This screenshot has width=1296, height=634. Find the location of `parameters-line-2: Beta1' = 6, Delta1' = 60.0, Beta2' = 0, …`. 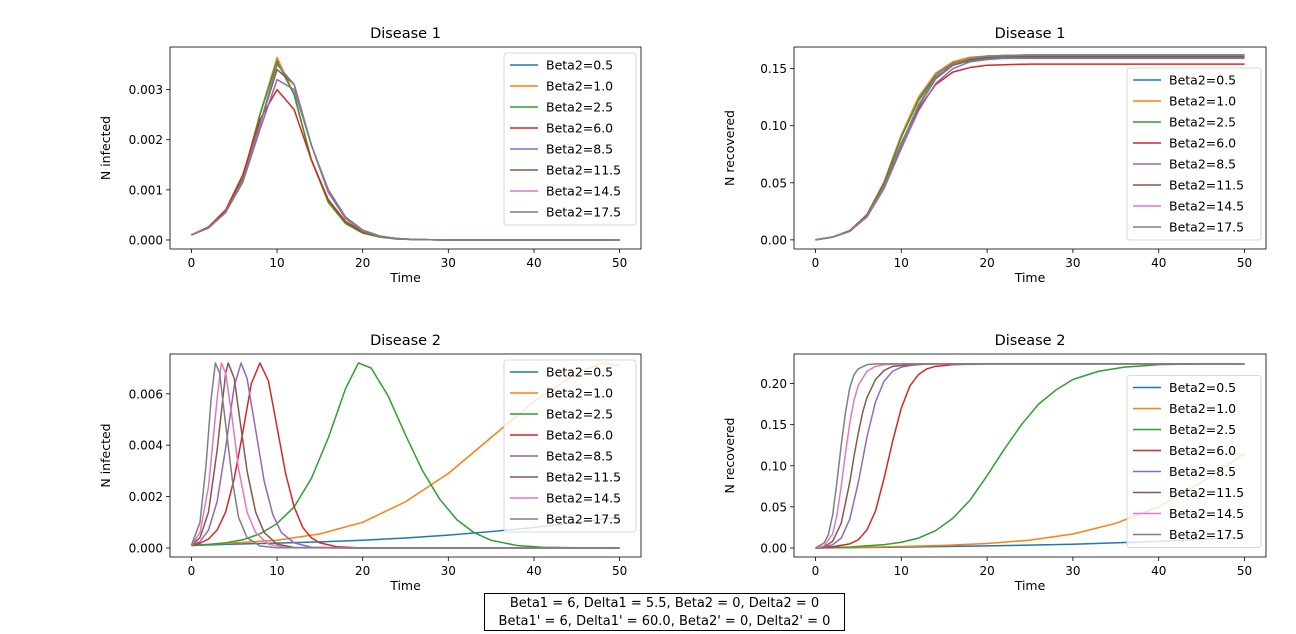

parameters-line-2: Beta1' = 6, Delta1' = 60.0, Beta2' = 0, … is located at coordinates (664, 621).